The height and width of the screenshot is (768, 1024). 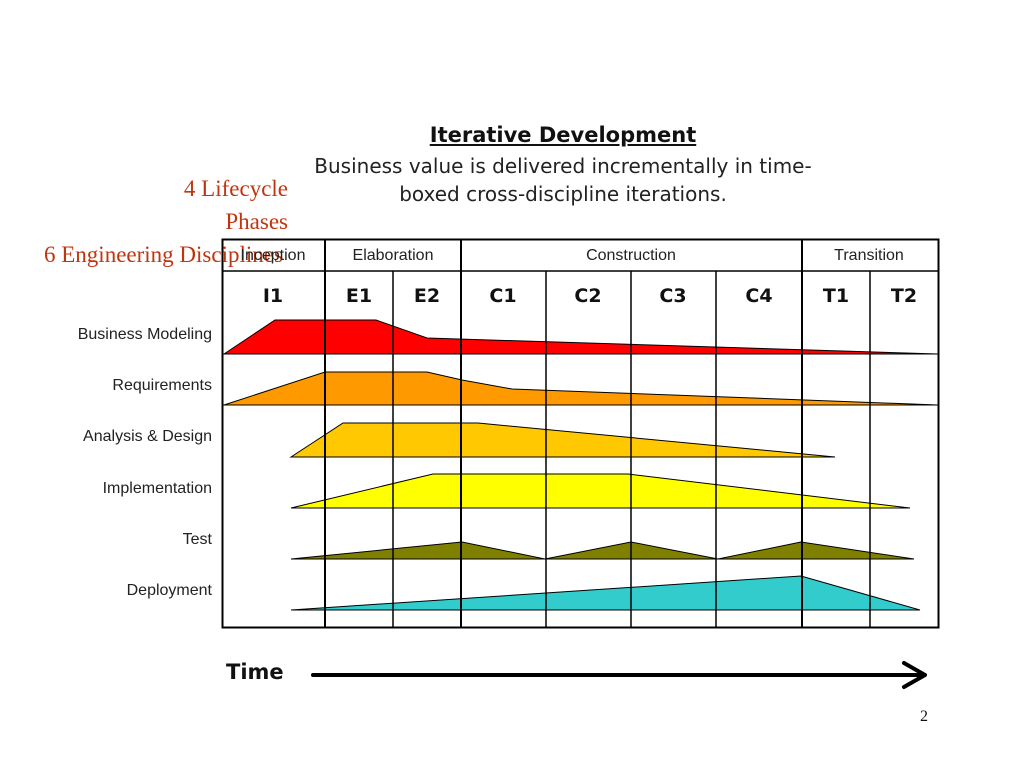 I want to click on discipline-label-analysis-design: Analysis & Design, so click(x=147, y=436).